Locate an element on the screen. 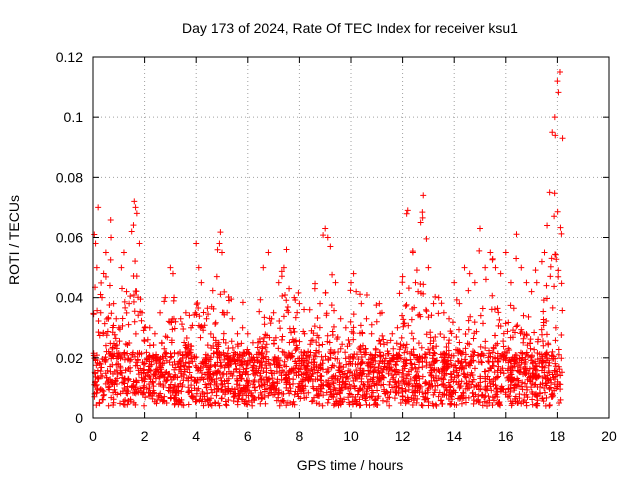 Image resolution: width=640 pixels, height=480 pixels. x-tick-label: 0 is located at coordinates (93, 436).